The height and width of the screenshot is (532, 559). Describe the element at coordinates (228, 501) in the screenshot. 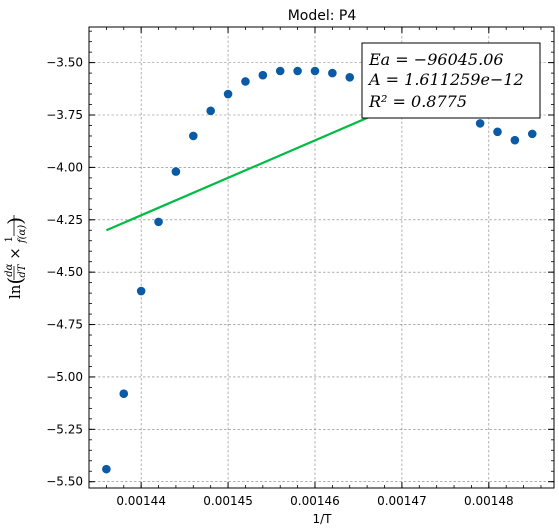

I see `x-tick-label: 0.00145` at that location.